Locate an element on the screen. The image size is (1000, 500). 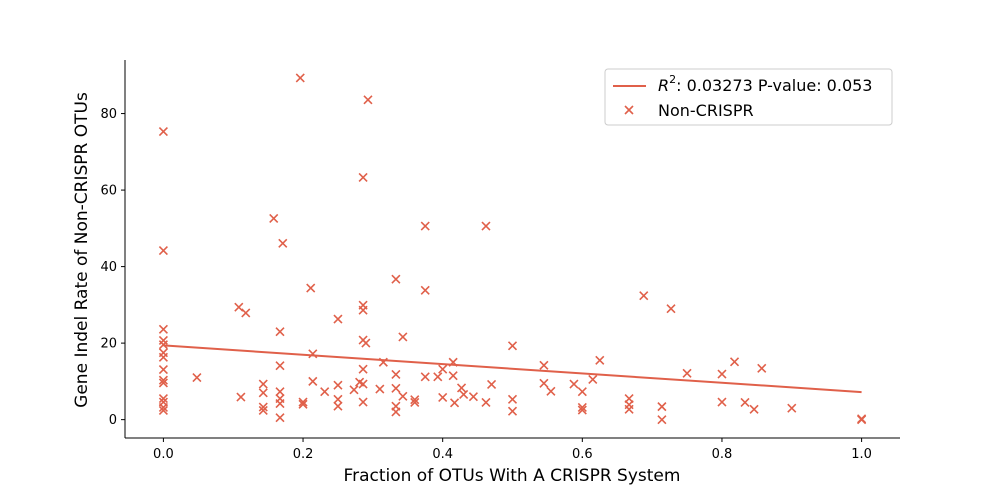
y-tick-label: 20 is located at coordinates (108, 344).